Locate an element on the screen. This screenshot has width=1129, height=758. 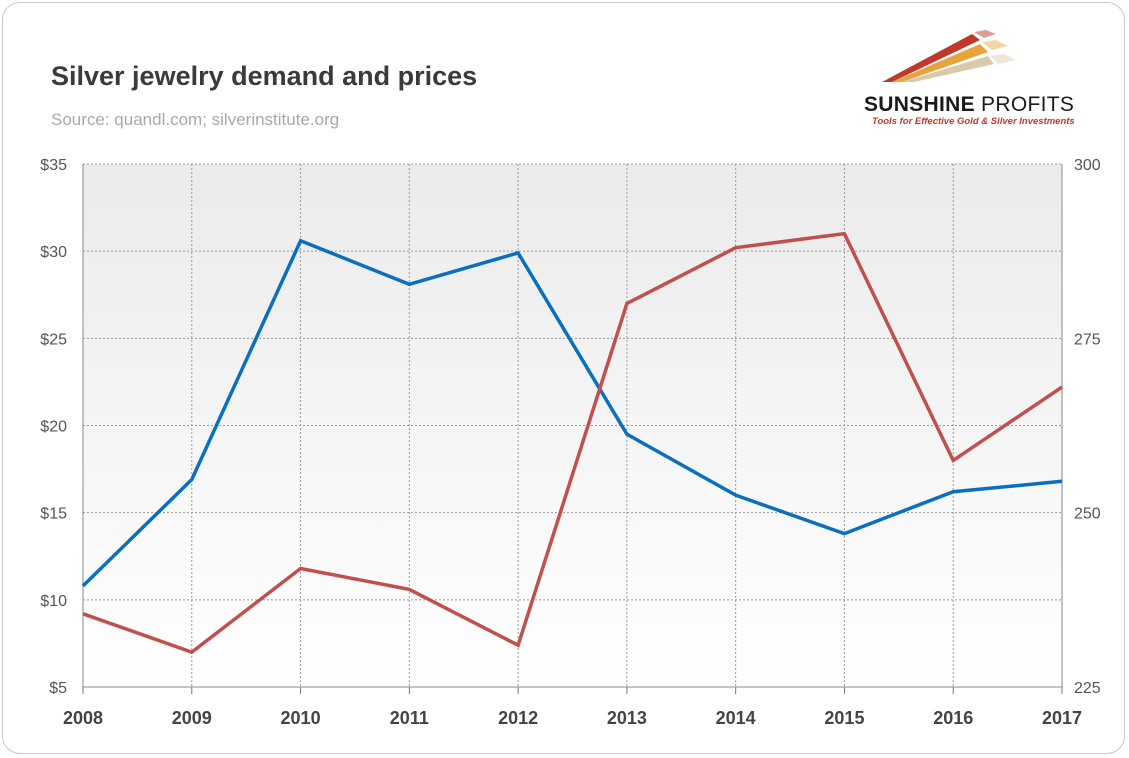
x-tick-label: 2009 is located at coordinates (192, 718).